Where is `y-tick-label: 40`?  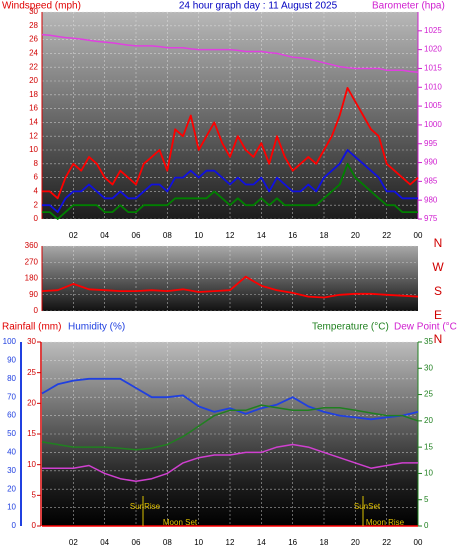 y-tick-label: 40 is located at coordinates (11, 452).